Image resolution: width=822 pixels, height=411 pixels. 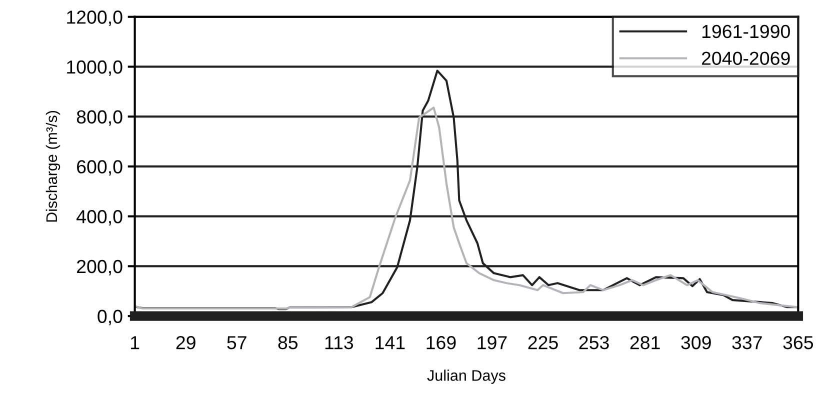 What do you see at coordinates (99, 218) in the screenshot?
I see `y-tick-label: 400,0` at bounding box center [99, 218].